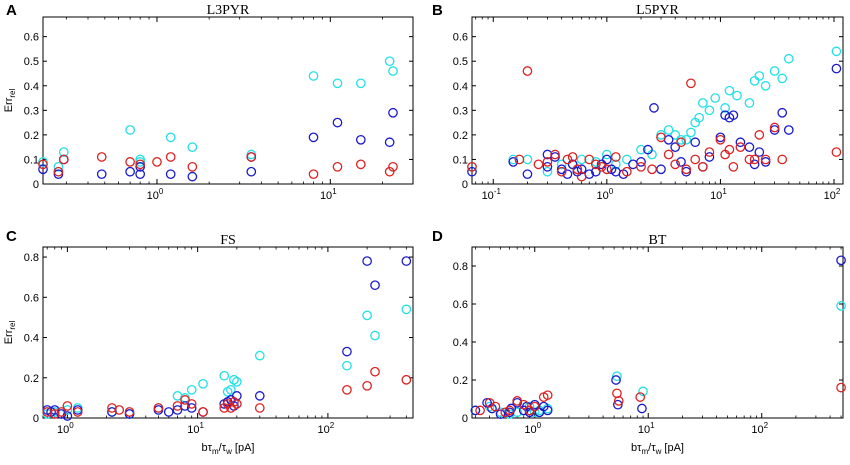 The width and height of the screenshot is (850, 465). Describe the element at coordinates (228, 449) in the screenshot. I see `x-axis-label: bτm/τw [pA]` at that location.